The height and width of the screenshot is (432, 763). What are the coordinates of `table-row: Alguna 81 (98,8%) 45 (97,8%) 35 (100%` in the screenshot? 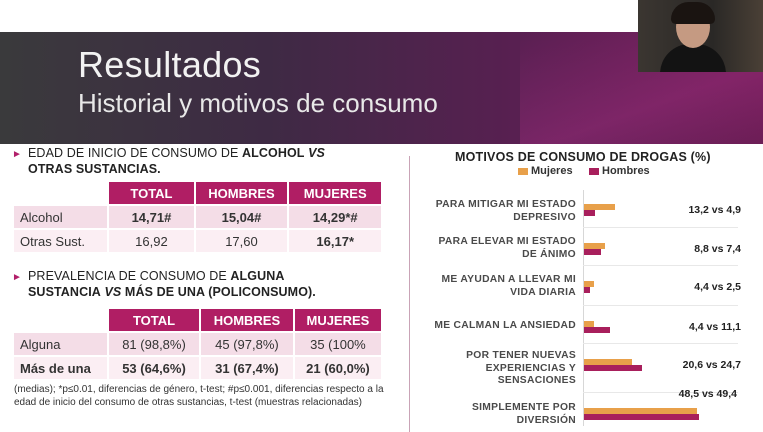 It's located at (199, 343).